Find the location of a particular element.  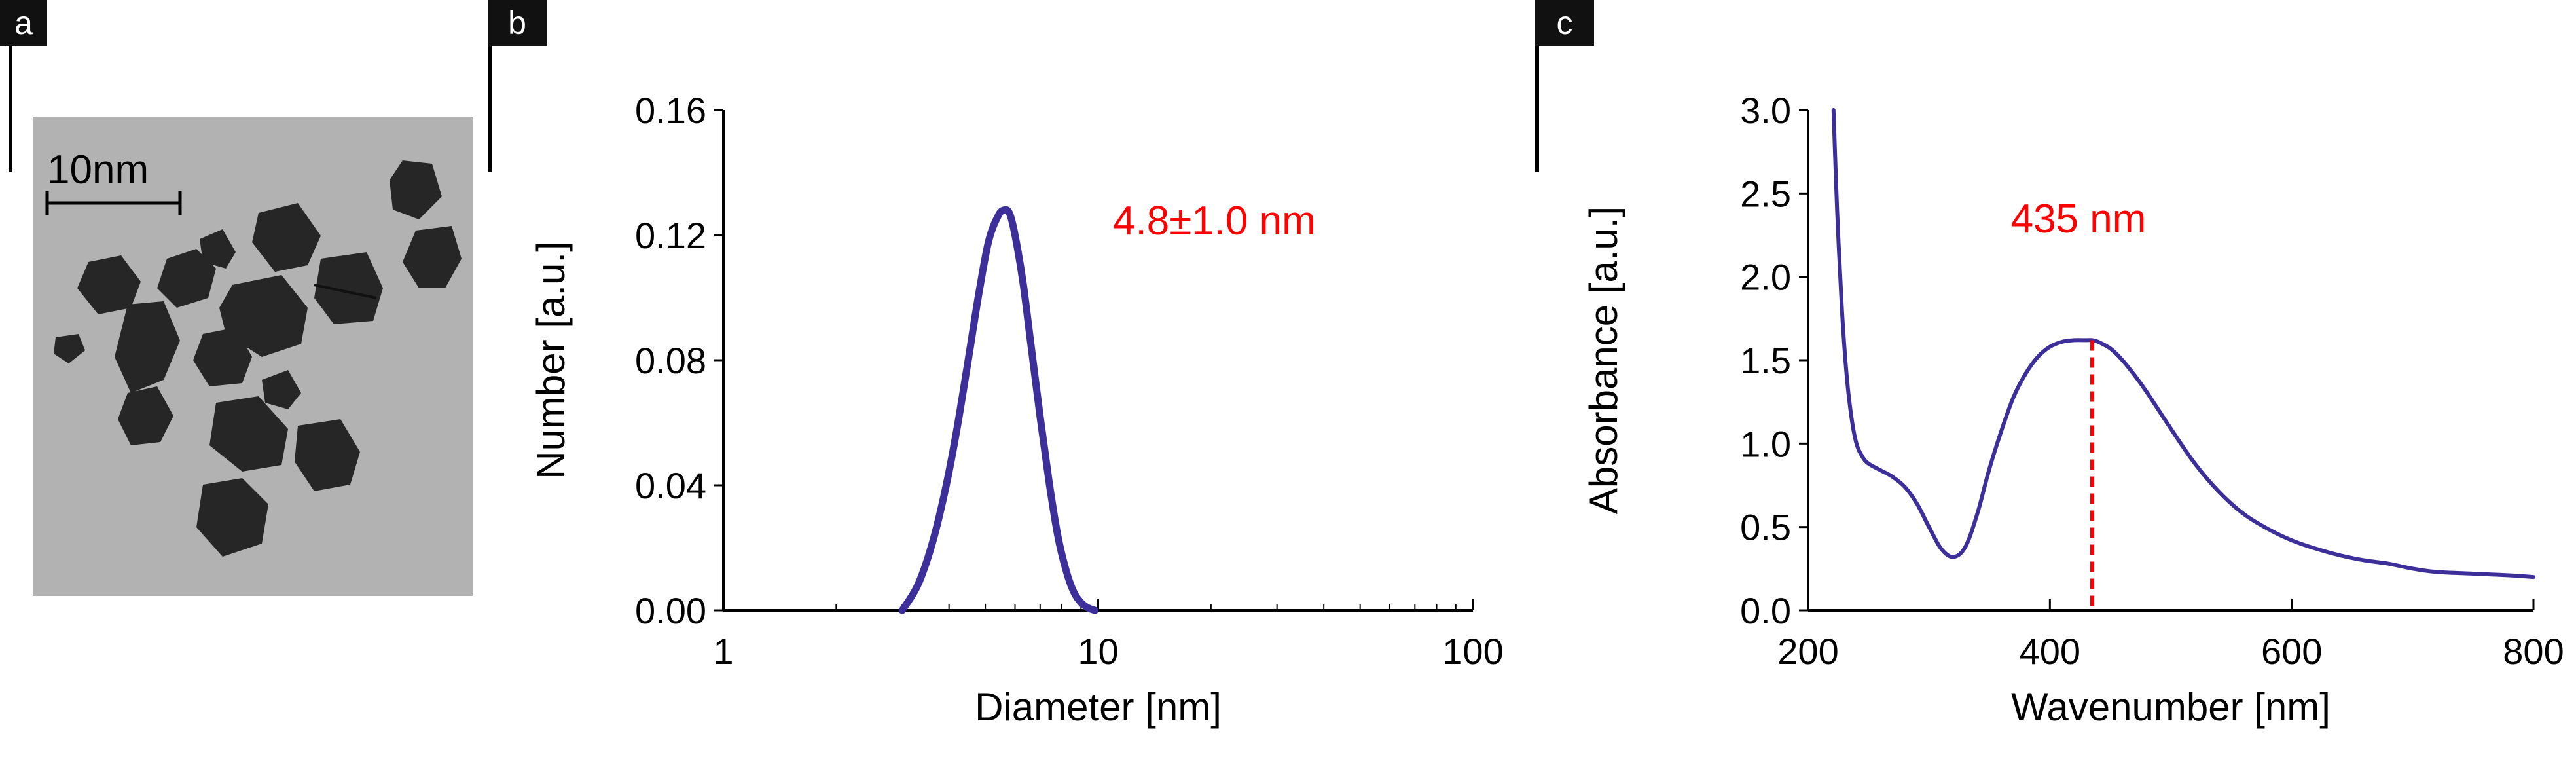

panel-a-label-box is located at coordinates (23, 23).